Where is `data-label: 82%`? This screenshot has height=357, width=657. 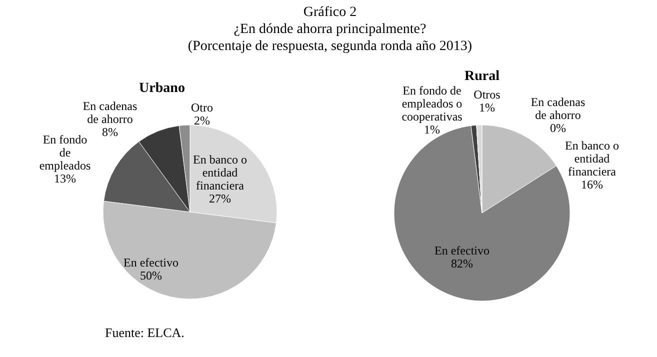 data-label: 82% is located at coordinates (462, 263).